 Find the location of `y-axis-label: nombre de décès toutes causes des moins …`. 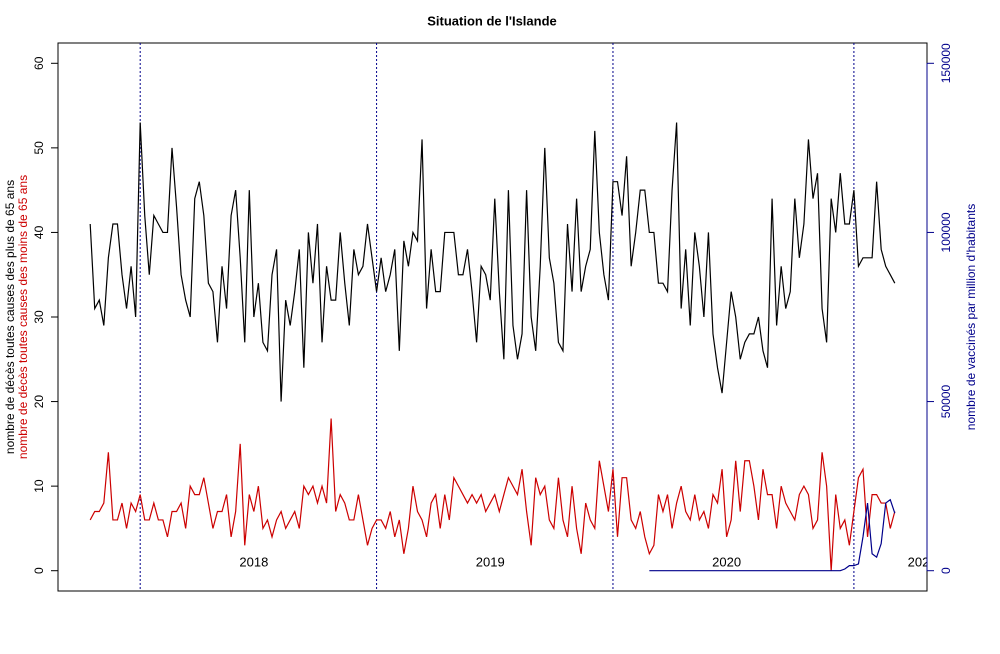

y-axis-label: nombre de décès toutes causes des moins … is located at coordinates (23, 317).